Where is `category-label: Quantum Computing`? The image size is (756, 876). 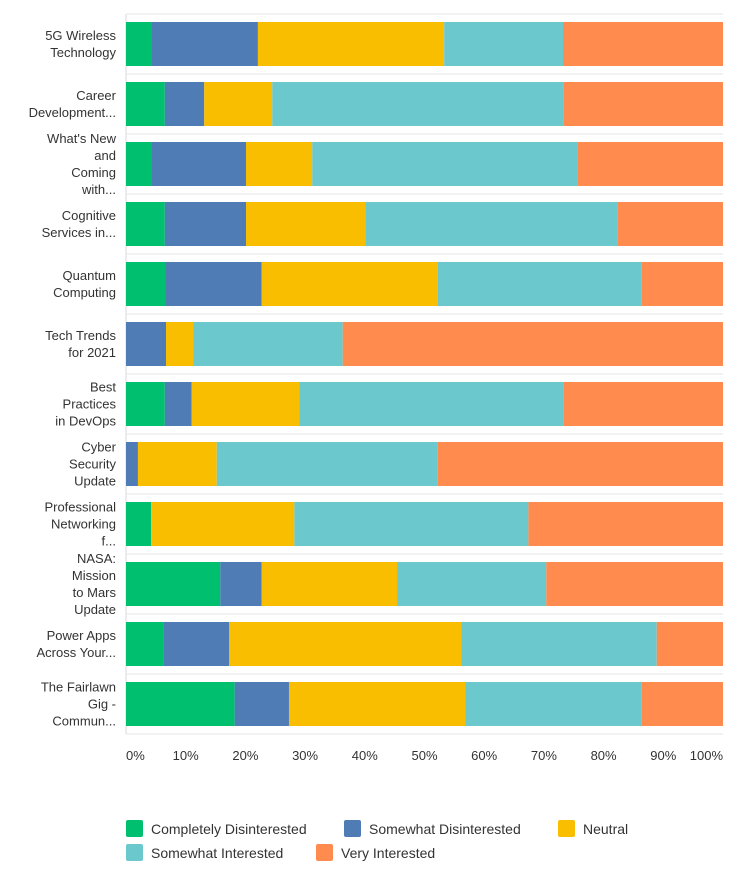
category-label: Quantum Computing is located at coordinates (84, 284).